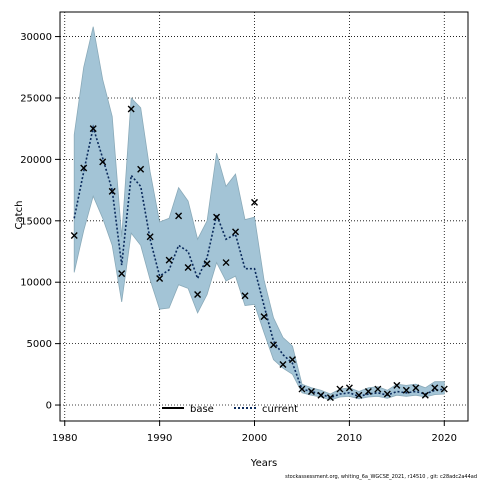  Describe the element at coordinates (19, 215) in the screenshot. I see `y-axis-title: Catch` at that location.